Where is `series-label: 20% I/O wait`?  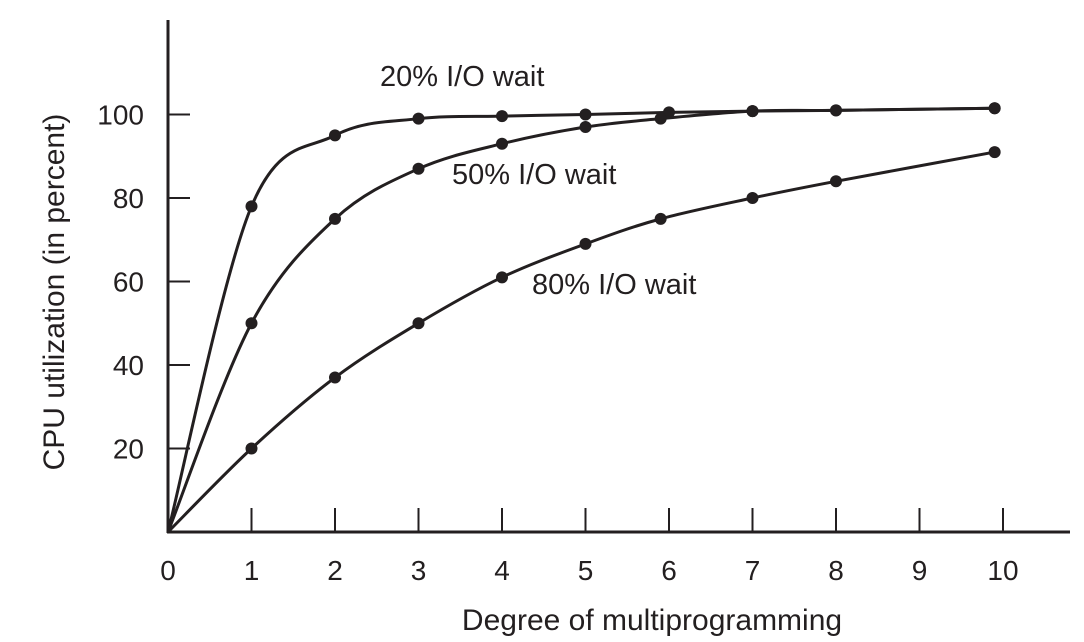
series-label: 20% I/O wait is located at coordinates (462, 77).